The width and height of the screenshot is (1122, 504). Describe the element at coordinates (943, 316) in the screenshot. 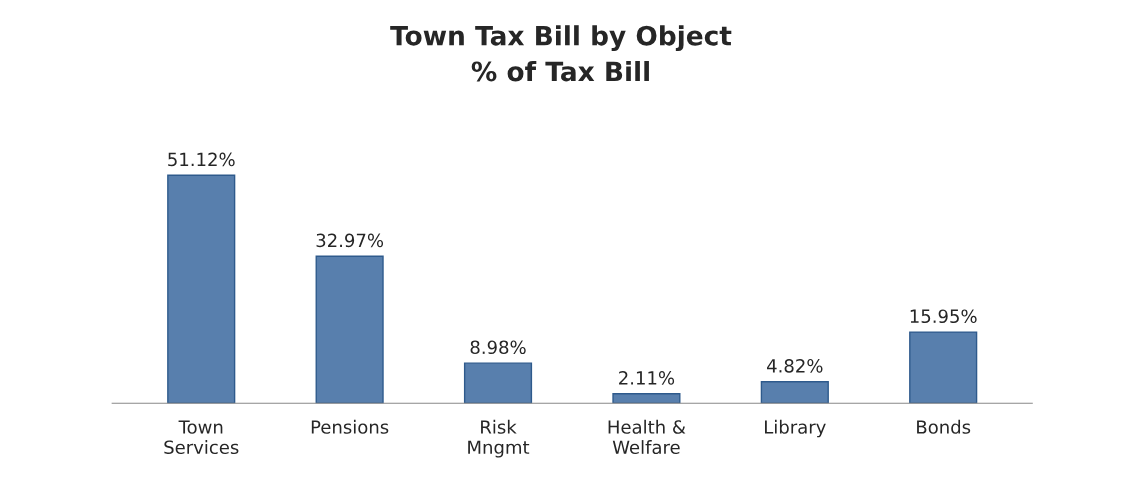

I see `data-label: 15.95%` at that location.